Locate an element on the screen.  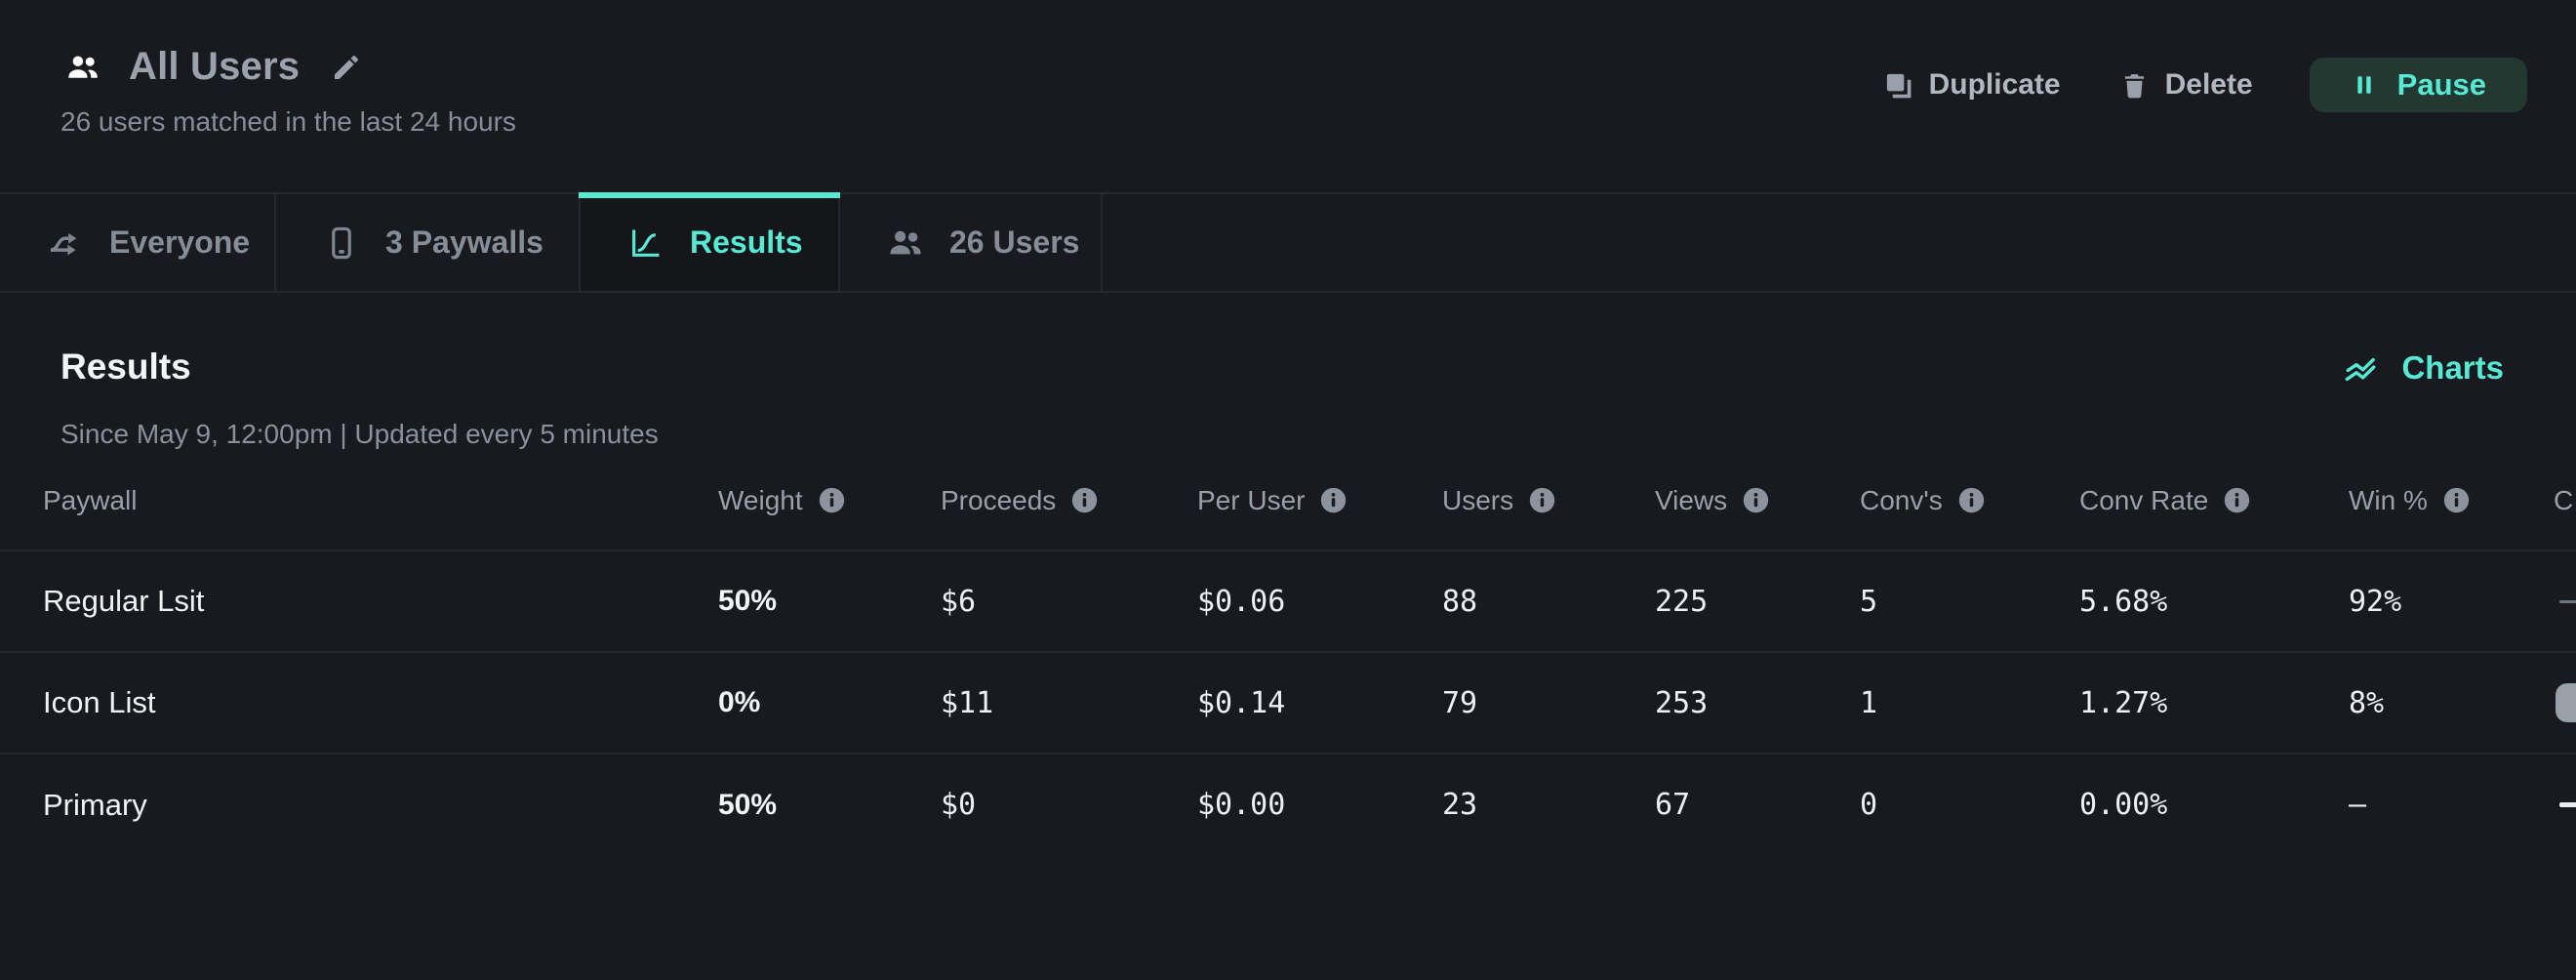
cell-win-pct: 8% is located at coordinates (2451, 704).